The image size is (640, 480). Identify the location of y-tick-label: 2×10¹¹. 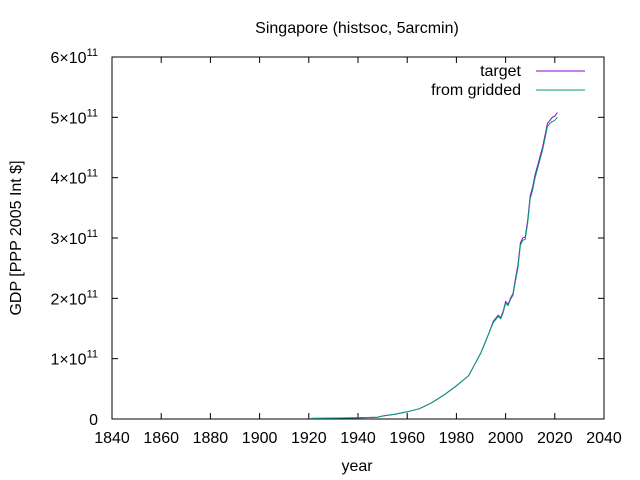
(74, 298).